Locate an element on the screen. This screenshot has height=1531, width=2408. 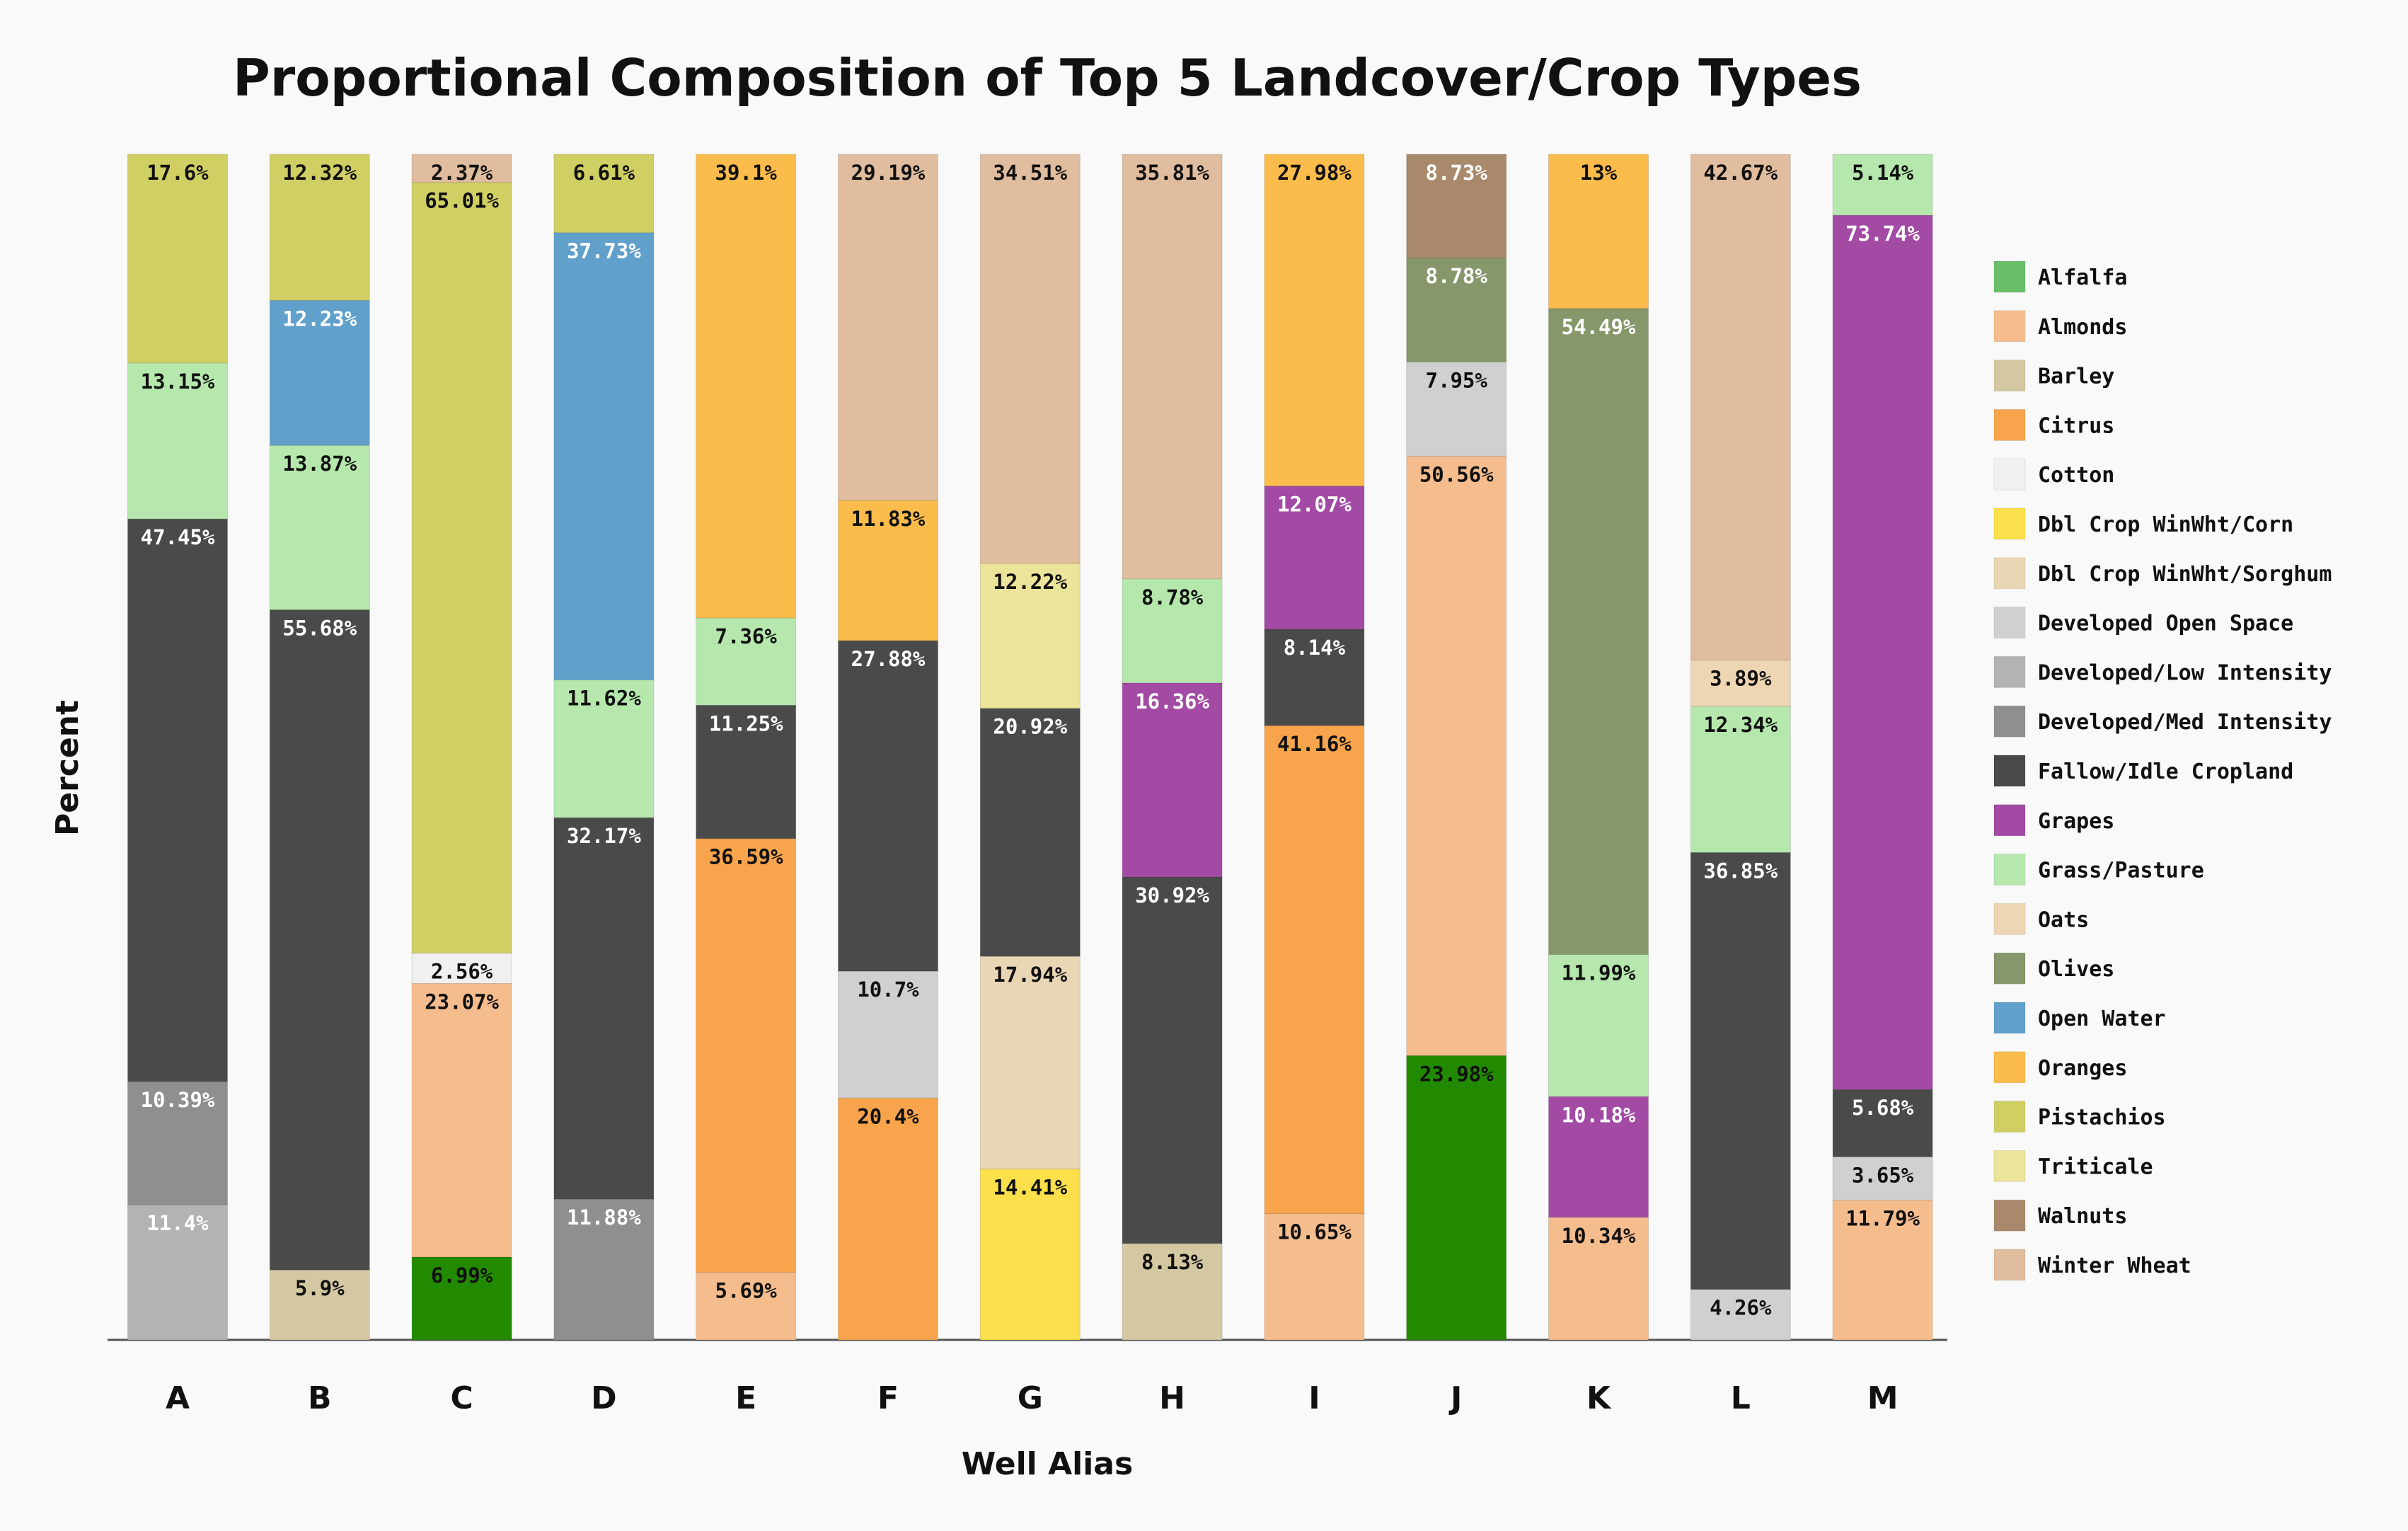
bar-e: 5.69% 36.59% 11.25% 7.36% 39.1% is located at coordinates (746, 747).